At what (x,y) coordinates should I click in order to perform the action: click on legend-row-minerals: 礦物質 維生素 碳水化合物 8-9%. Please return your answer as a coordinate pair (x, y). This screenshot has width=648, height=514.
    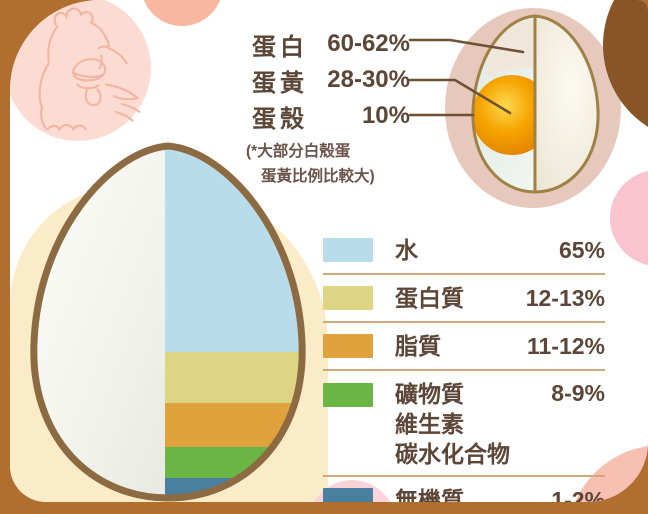
    Looking at the image, I should click on (464, 422).